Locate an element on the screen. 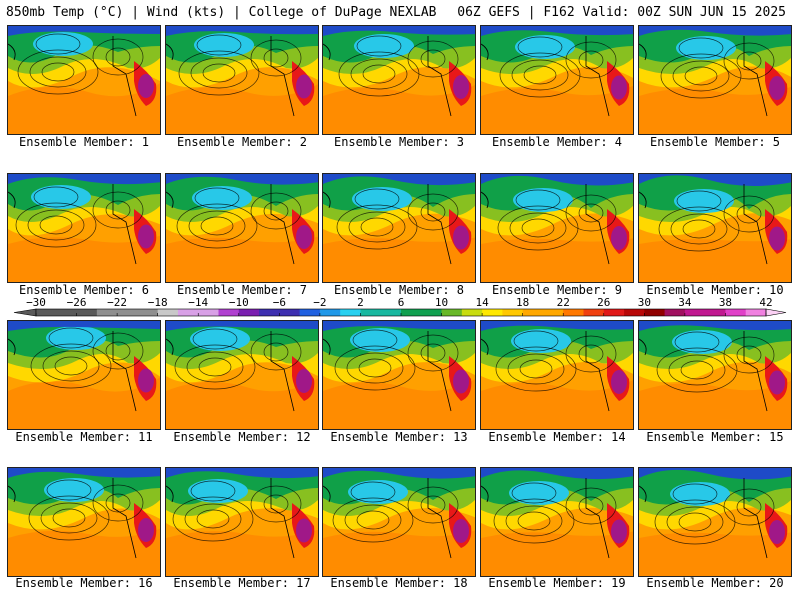 The image size is (800, 600). member-label-10: Ensemble Member: 10 is located at coordinates (715, 290).